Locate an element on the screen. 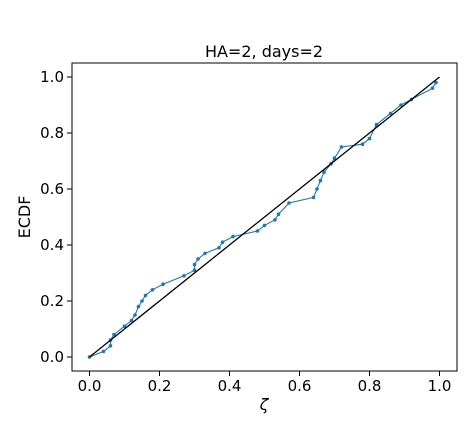 This screenshot has width=473, height=430. y-tick-label: 0.4 is located at coordinates (52, 245).